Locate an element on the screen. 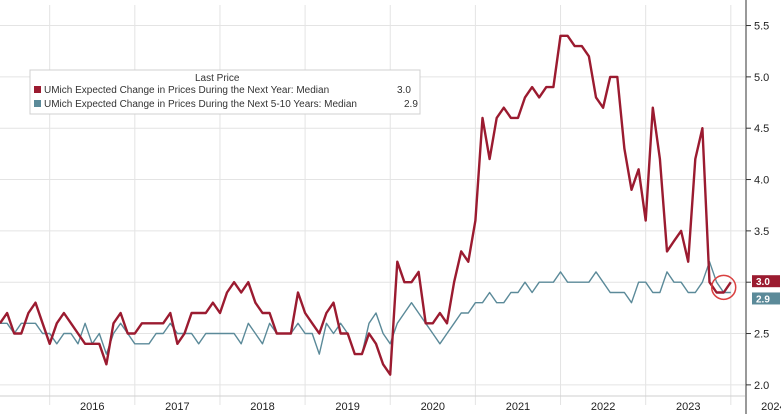 This screenshot has height=414, width=781. last-value-badge-1-label: 3.0 is located at coordinates (763, 282).